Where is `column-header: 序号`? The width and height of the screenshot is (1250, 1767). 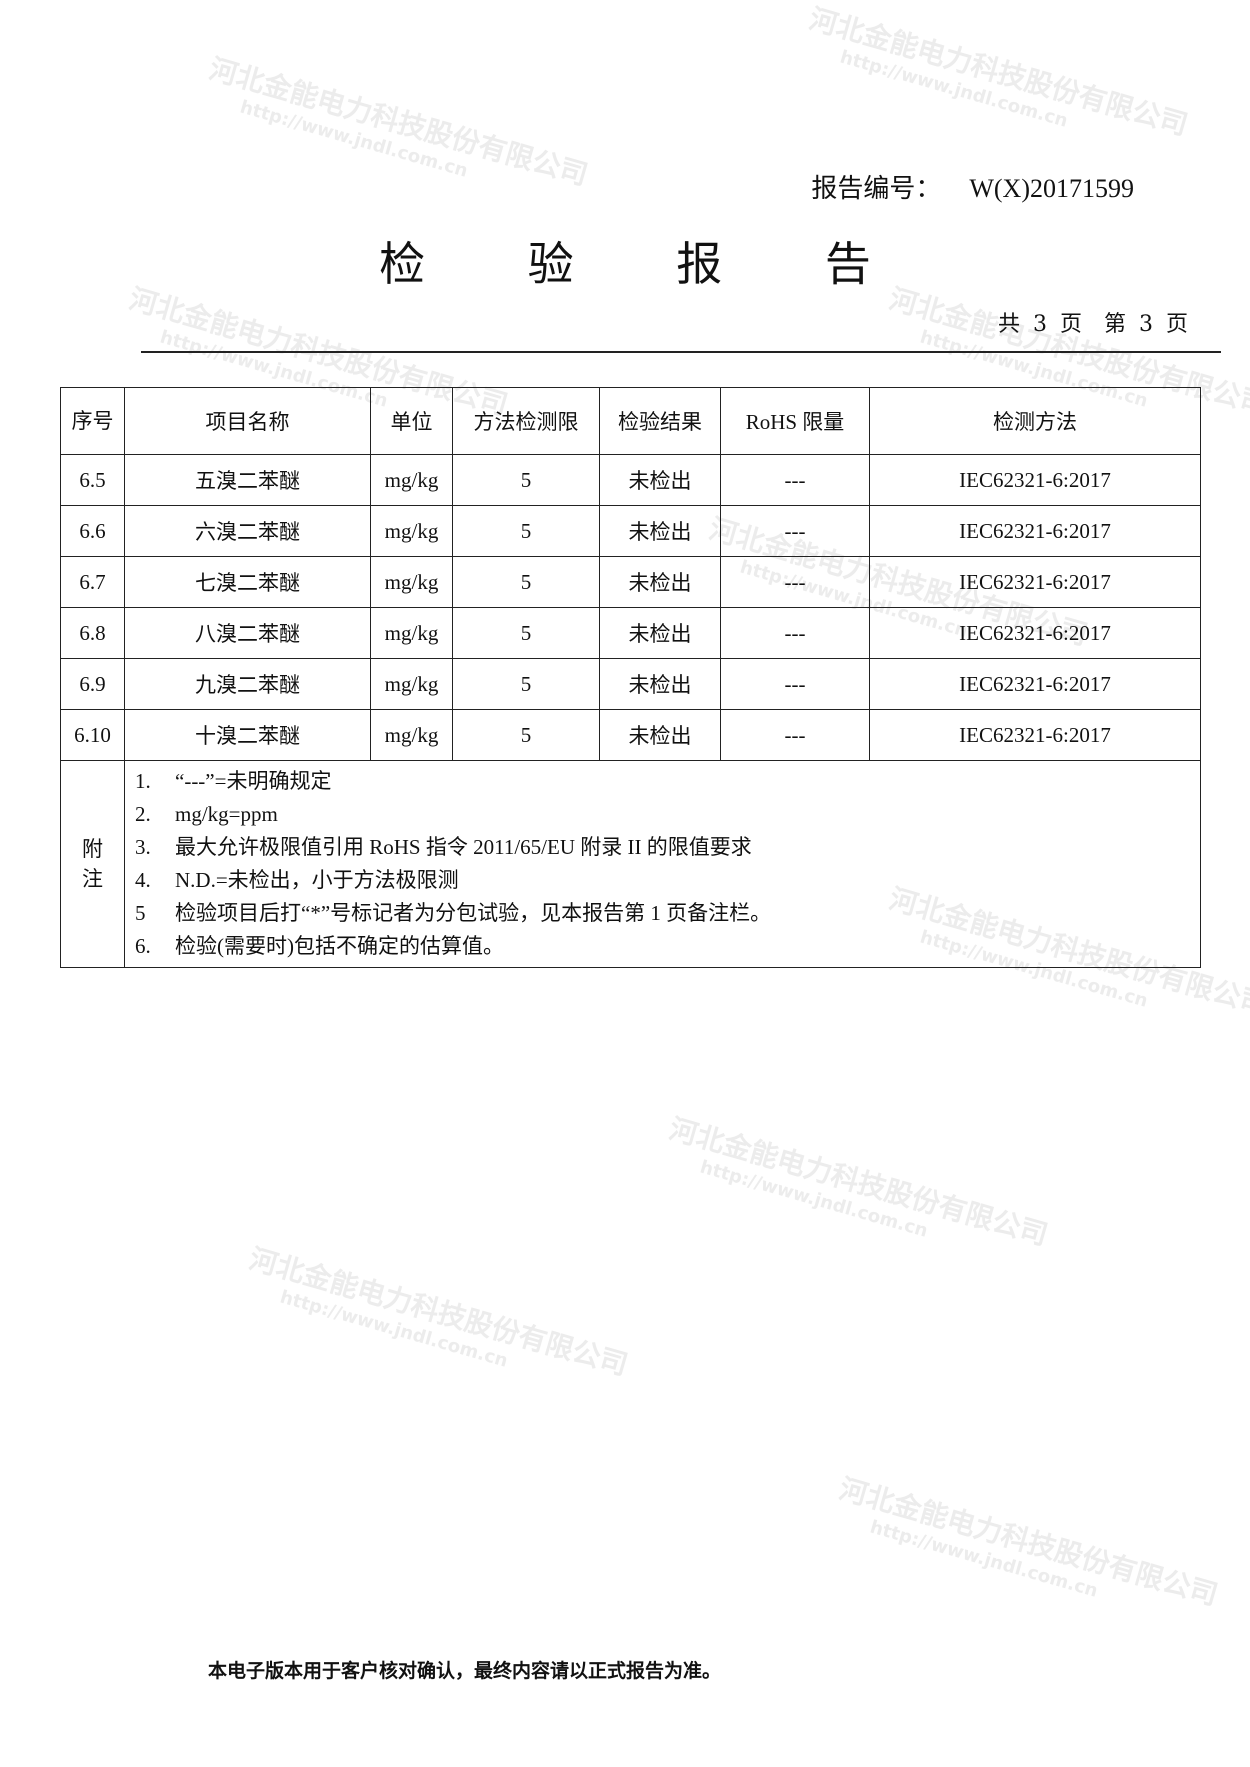
column-header: 序号 is located at coordinates (92, 421).